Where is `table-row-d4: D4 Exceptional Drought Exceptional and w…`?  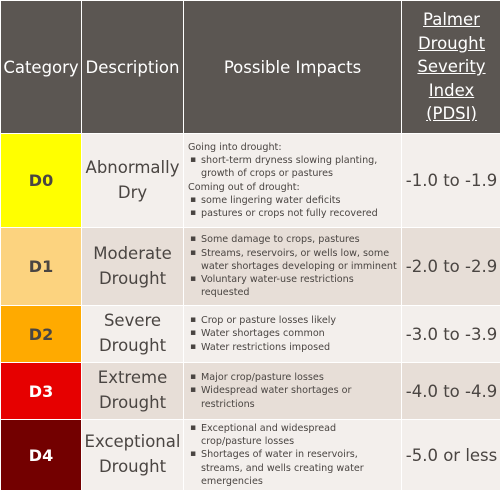
table-row-d4: D4 Exceptional Drought Exceptional and w… is located at coordinates (250, 455).